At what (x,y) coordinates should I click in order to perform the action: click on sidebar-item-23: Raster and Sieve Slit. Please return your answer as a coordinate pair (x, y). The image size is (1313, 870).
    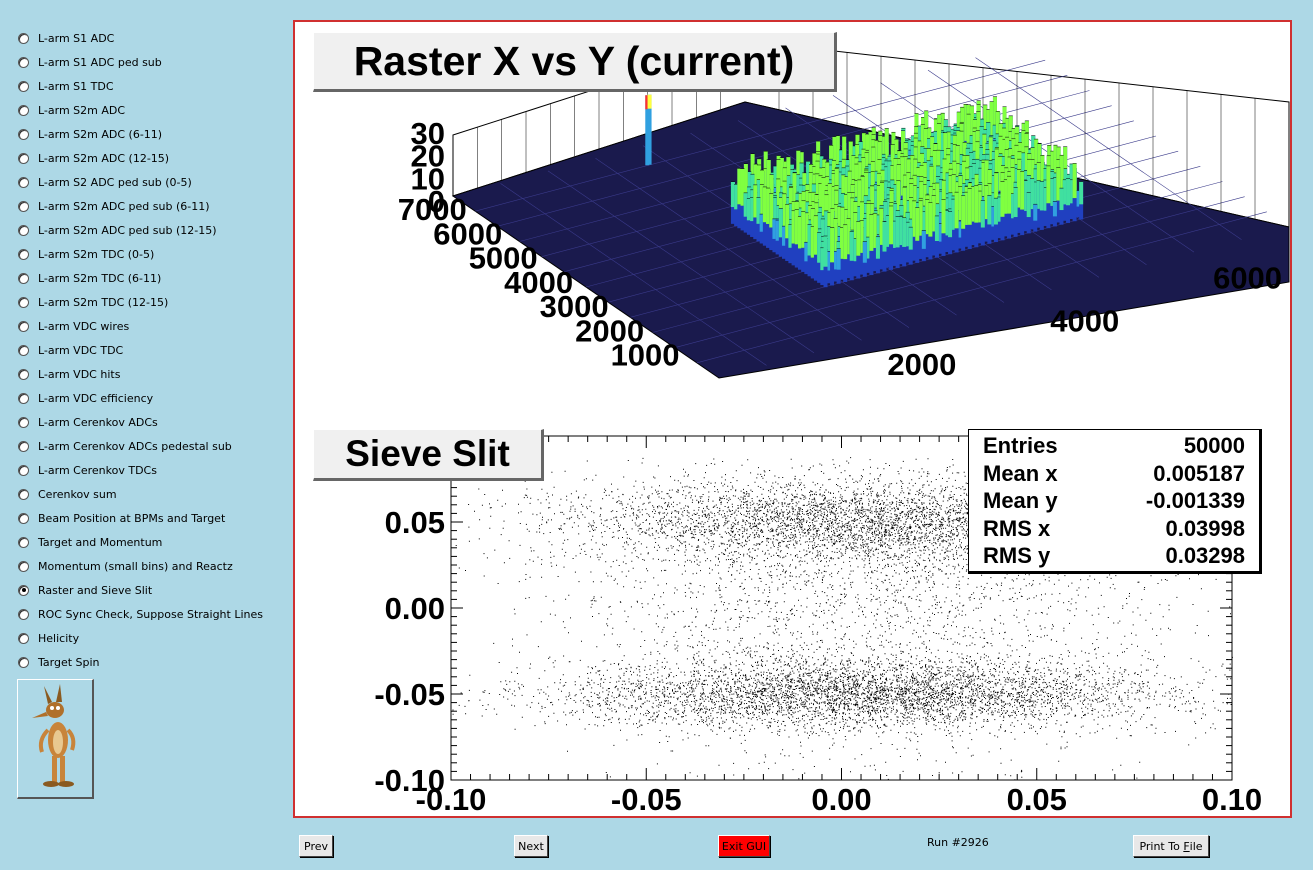
    Looking at the image, I should click on (85, 590).